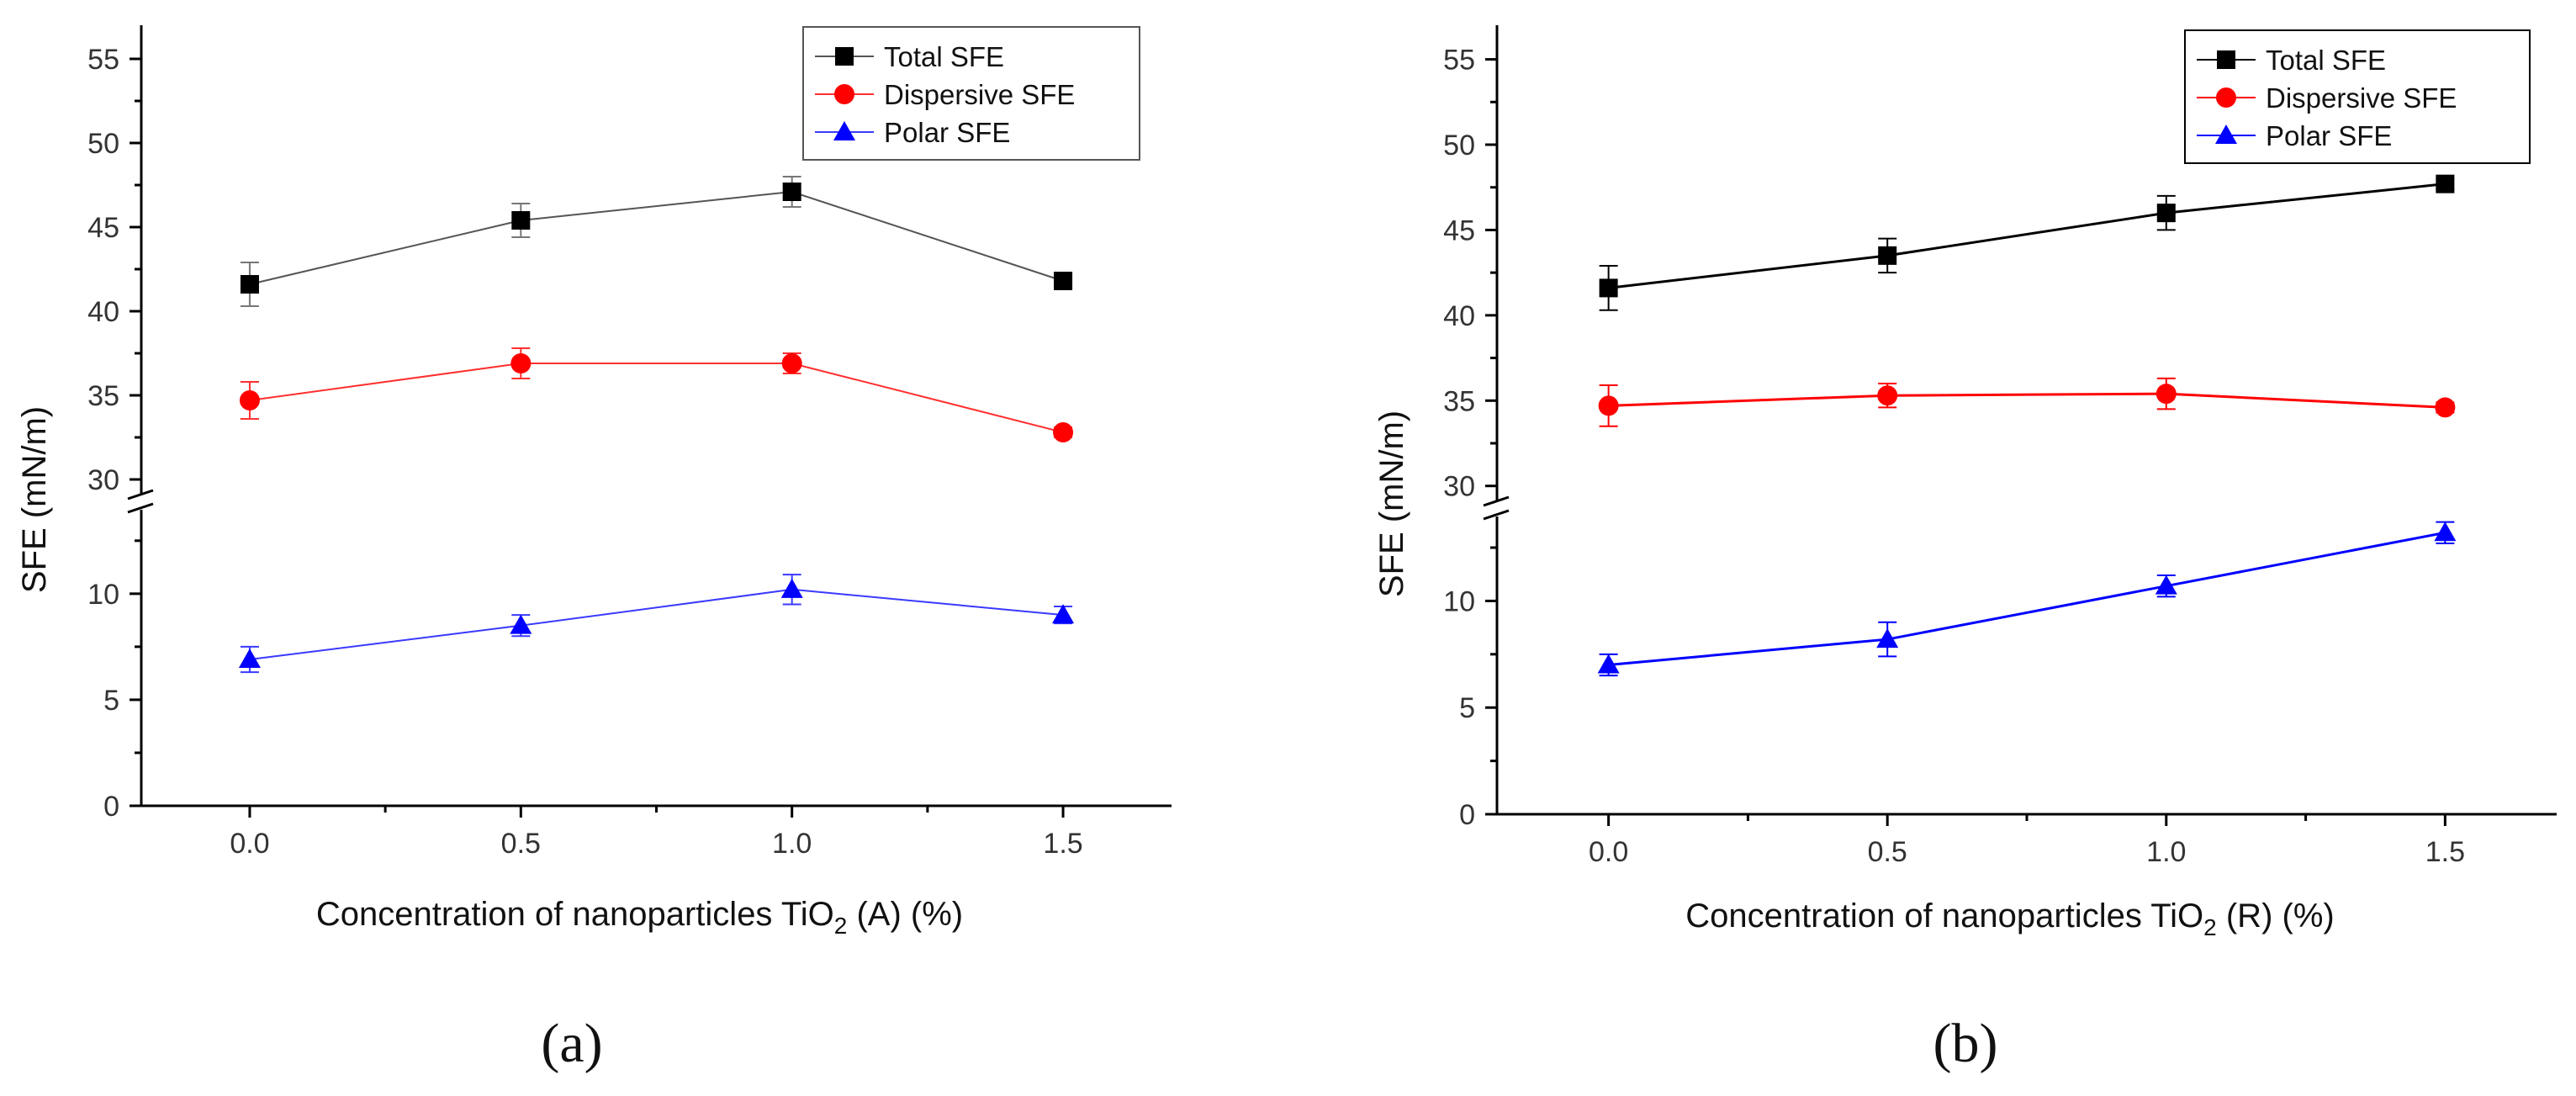 This screenshot has width=2576, height=1096. What do you see at coordinates (1965, 1043) in the screenshot?
I see `panel-label: (b)` at bounding box center [1965, 1043].